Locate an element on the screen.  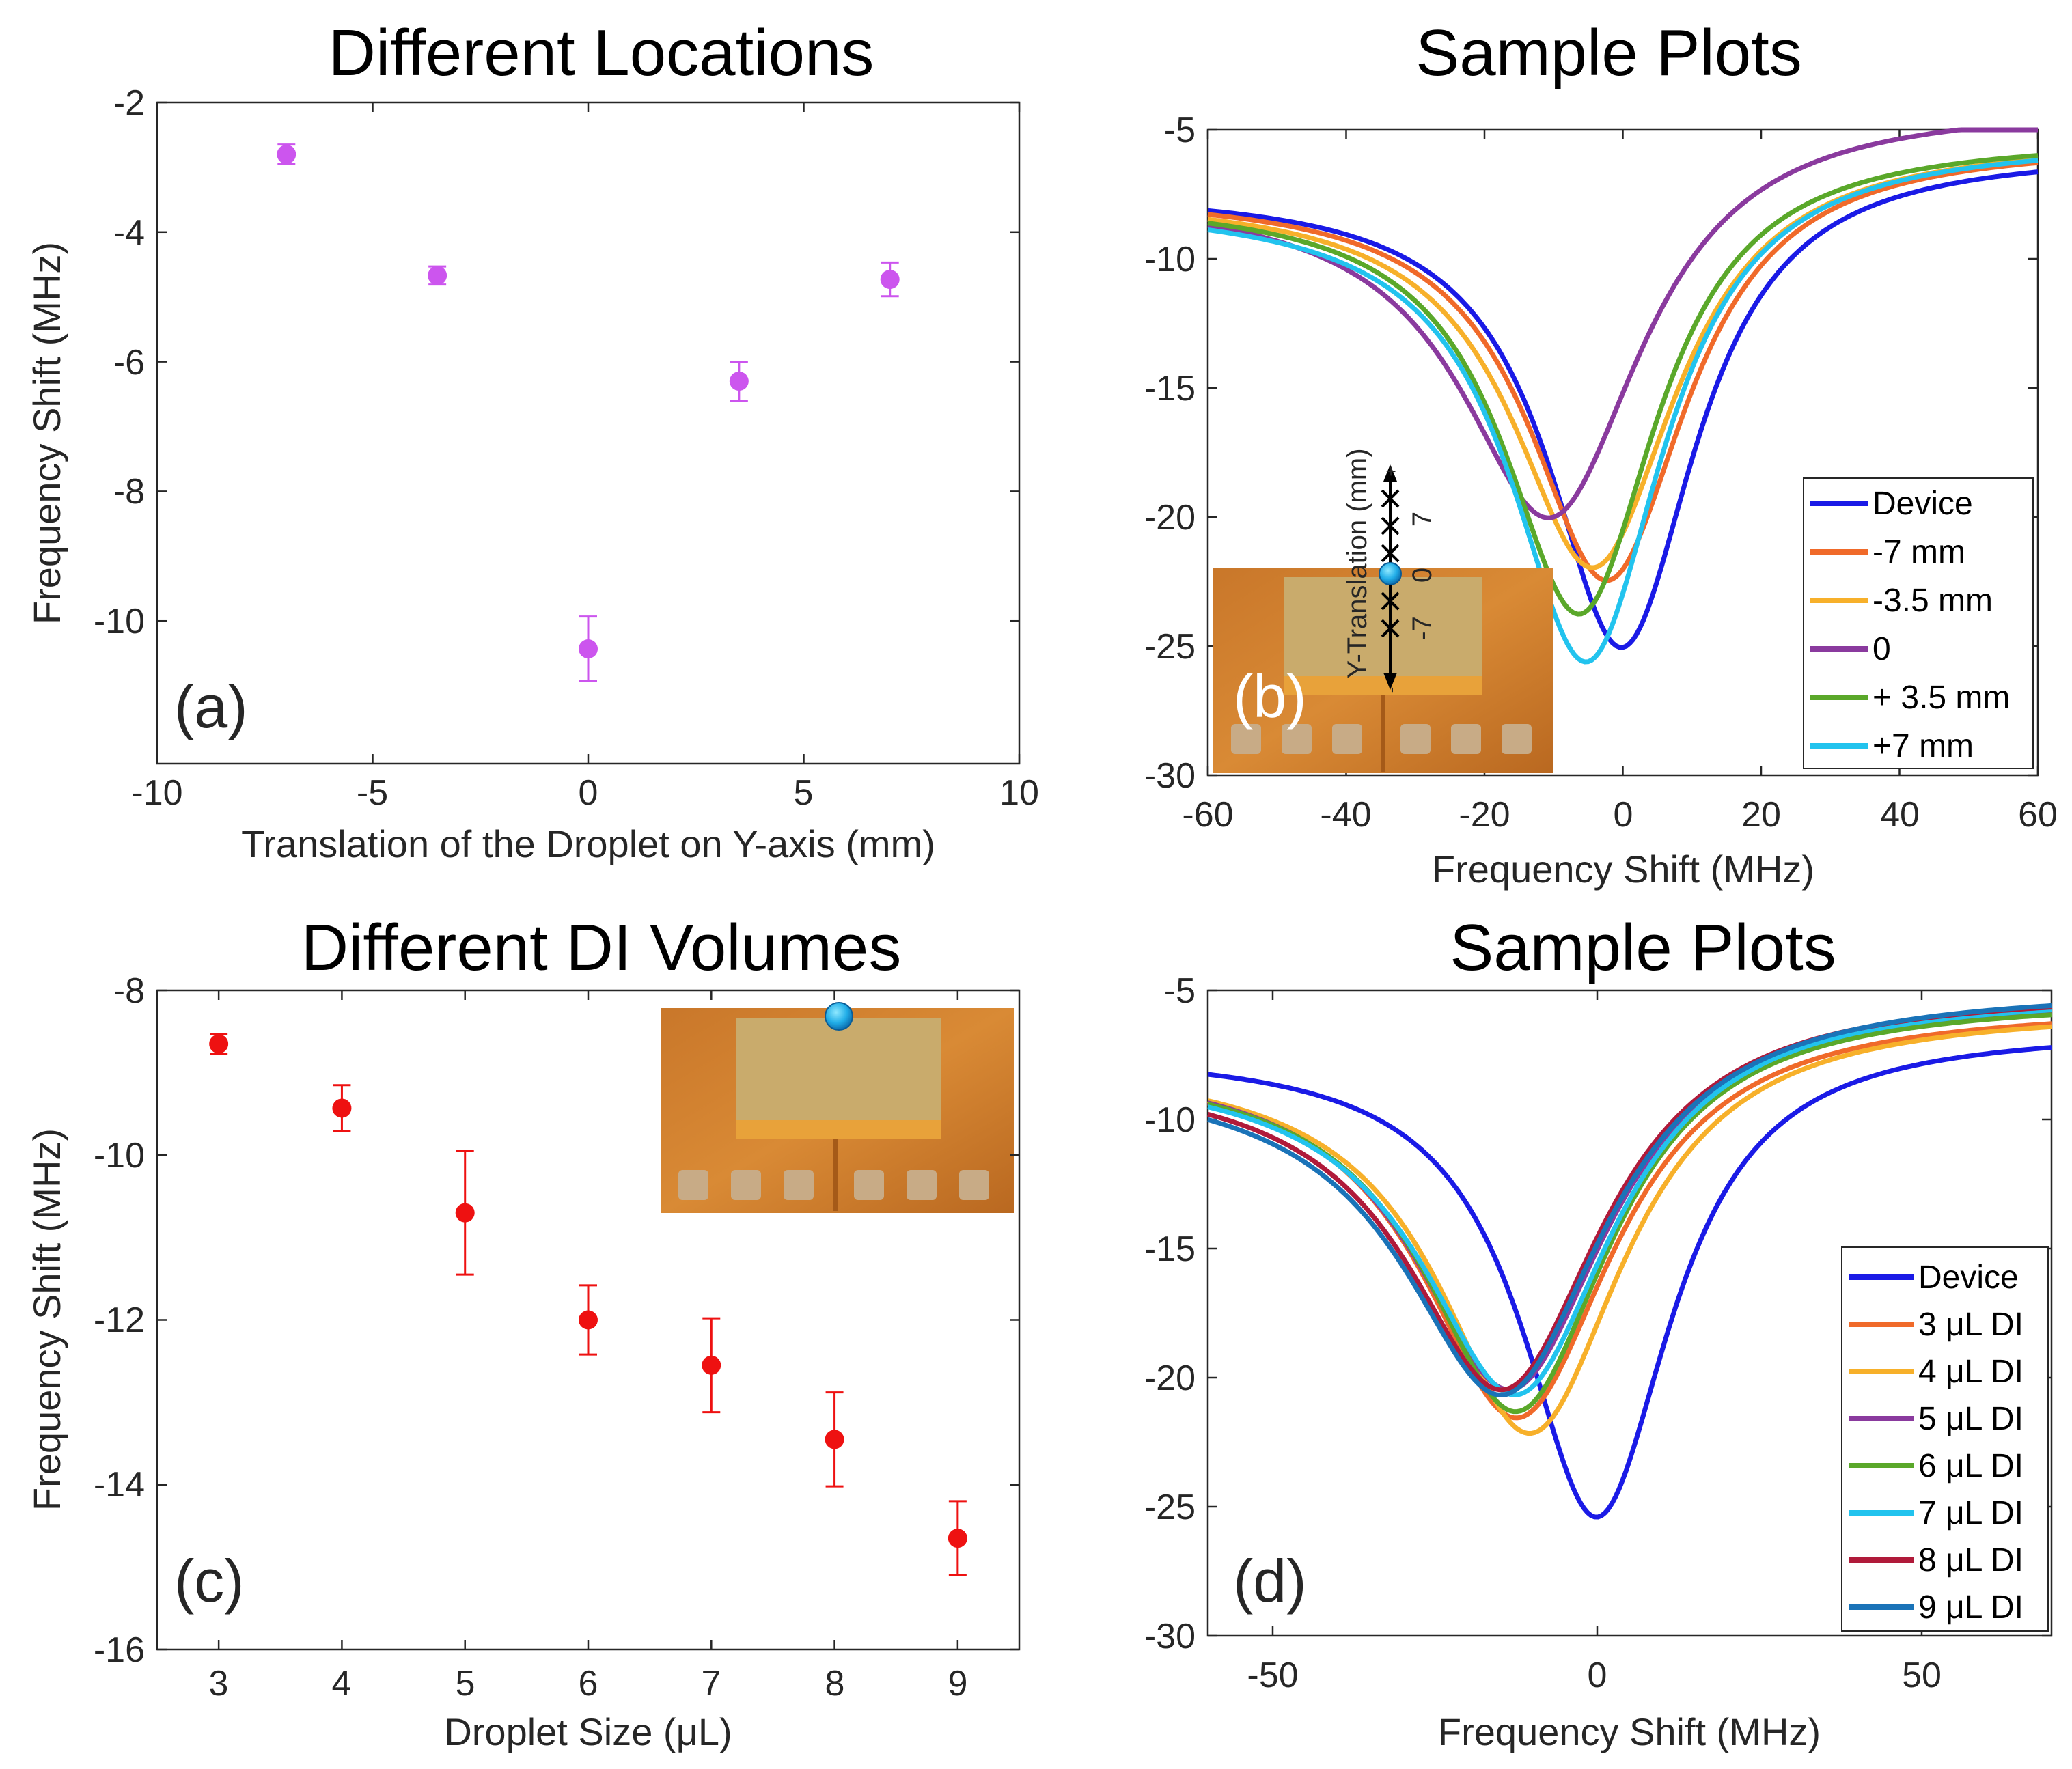
panel-a-title: Different Locations is located at coordinates (601, 52).